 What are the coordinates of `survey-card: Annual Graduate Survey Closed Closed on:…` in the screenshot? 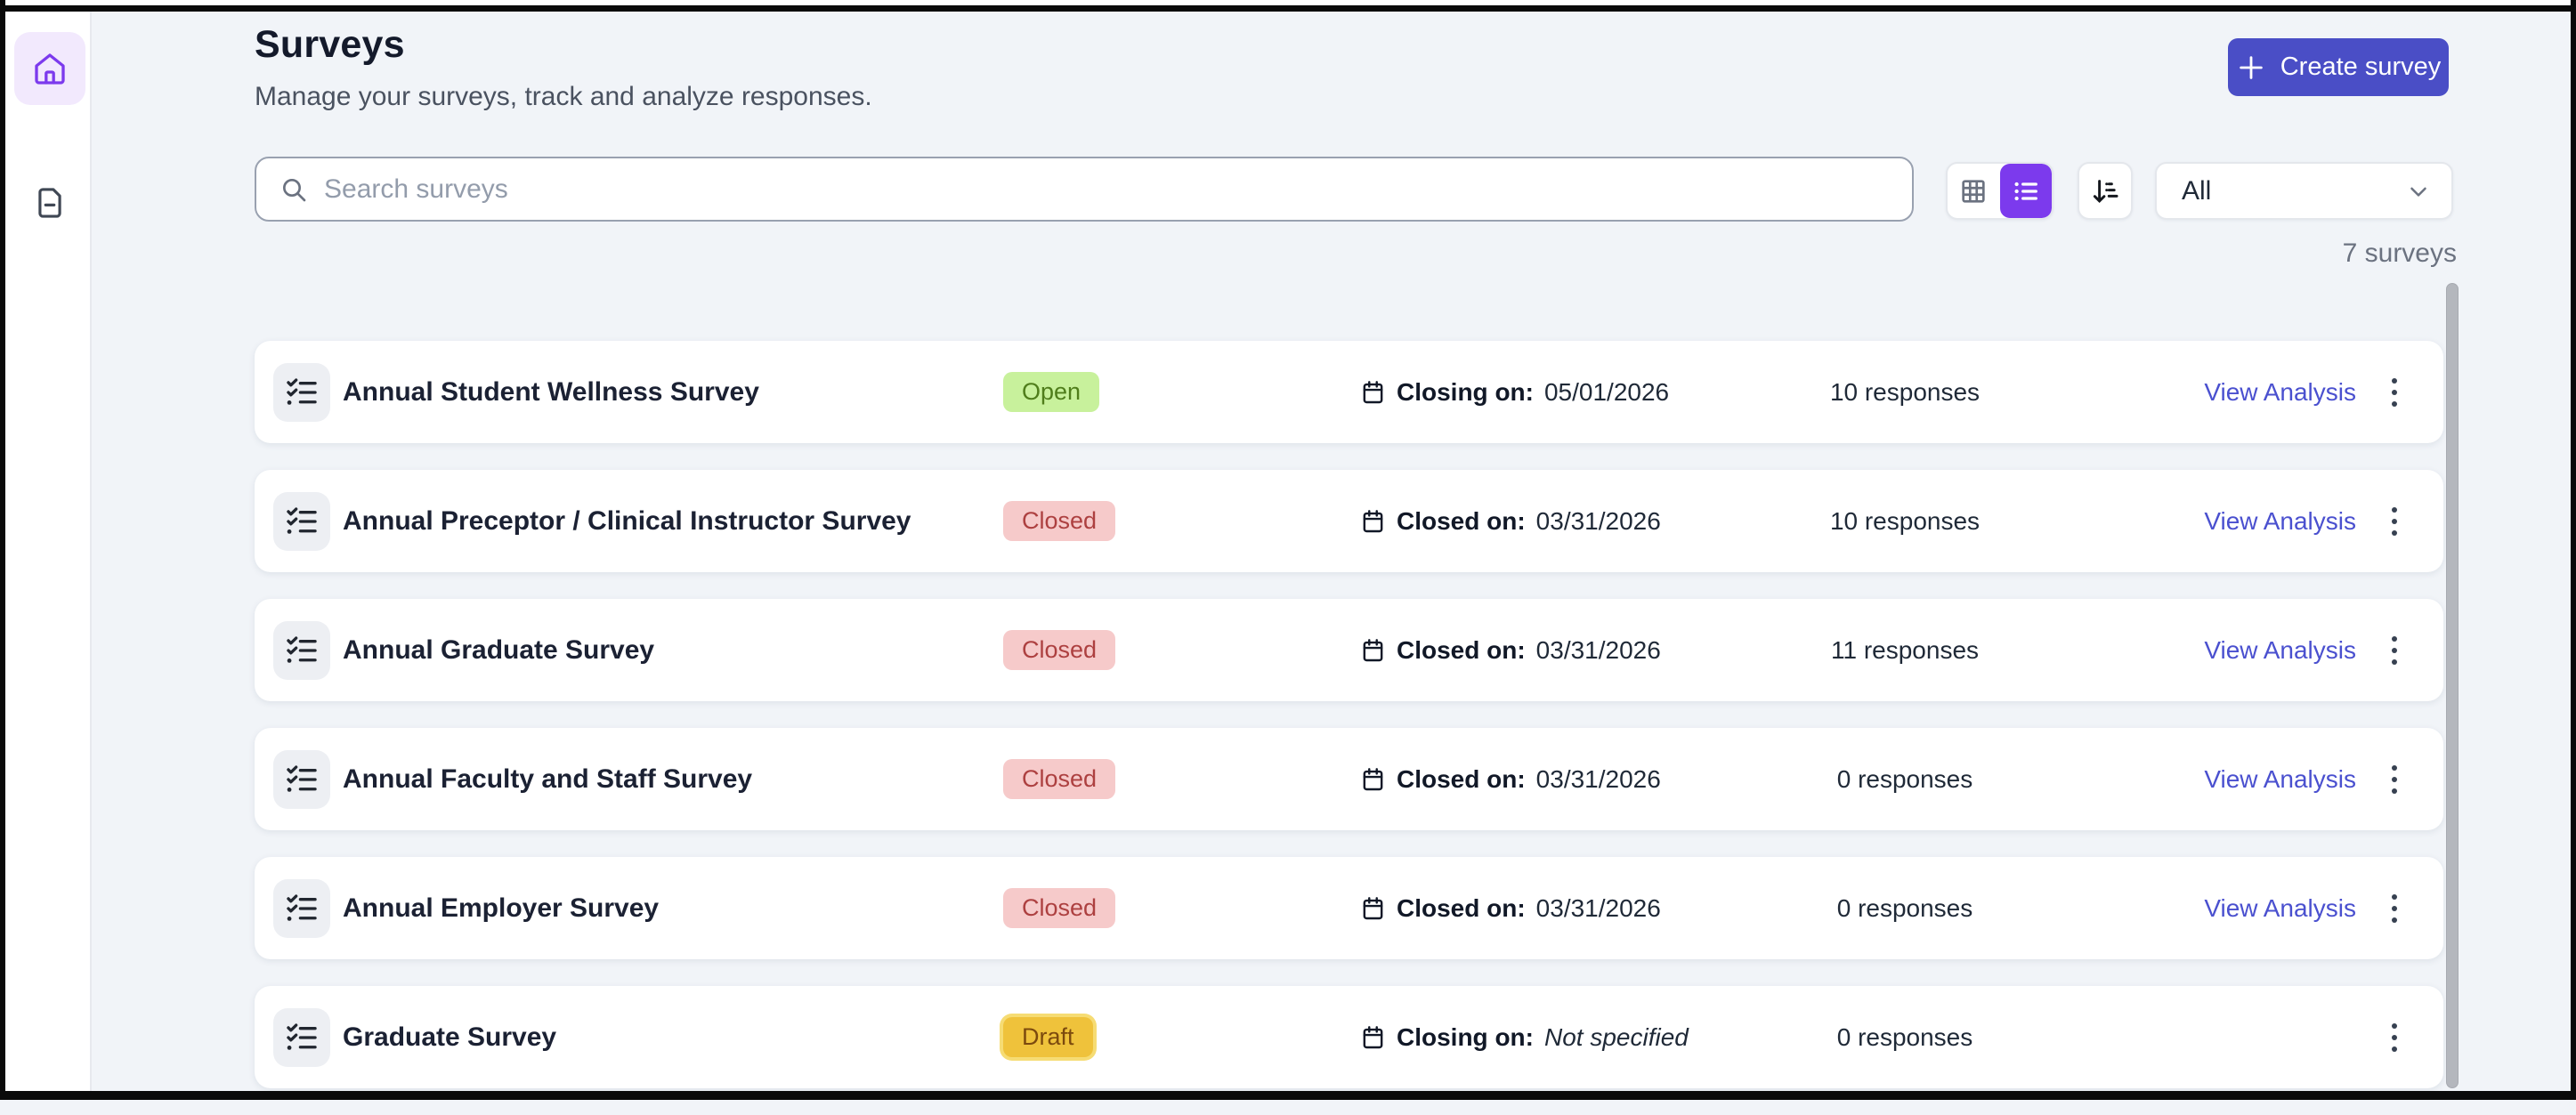 It's located at (1349, 650).